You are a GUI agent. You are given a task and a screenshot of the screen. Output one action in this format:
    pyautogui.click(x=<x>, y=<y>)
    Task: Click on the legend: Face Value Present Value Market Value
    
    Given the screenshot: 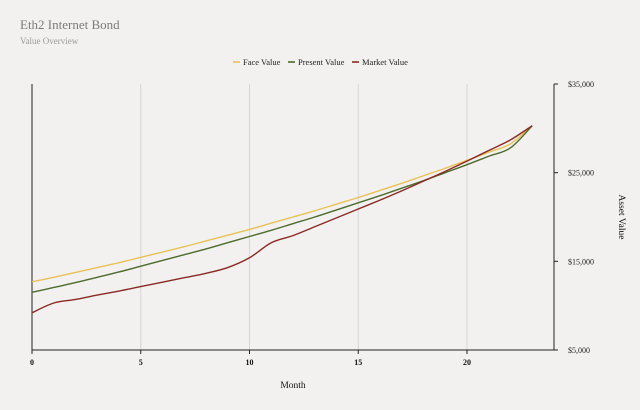 What is the action you would take?
    pyautogui.click(x=320, y=62)
    